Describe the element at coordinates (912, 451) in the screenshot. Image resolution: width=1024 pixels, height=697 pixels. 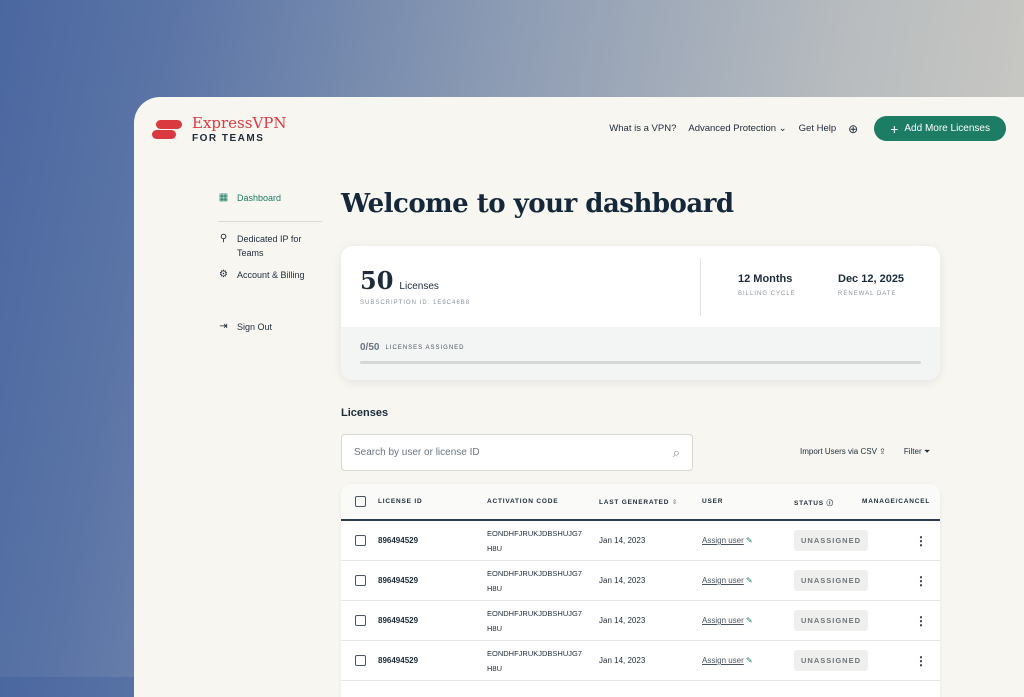
I see `filter-label: Filter` at that location.